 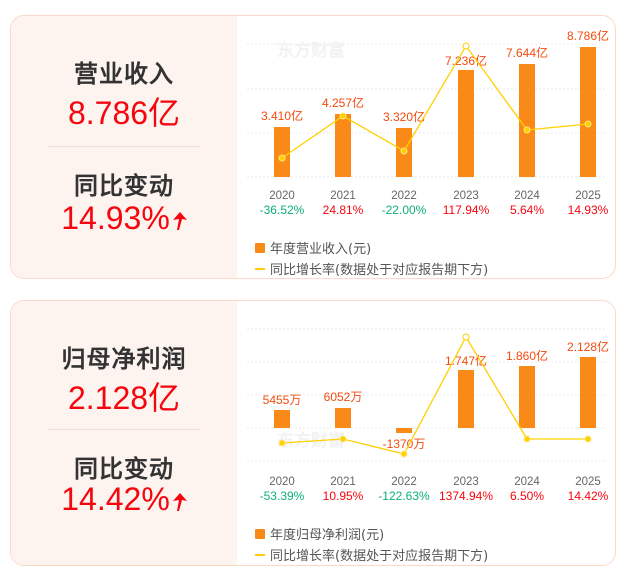 What do you see at coordinates (115, 218) in the screenshot?
I see `revenue-change-value: 14.93%` at bounding box center [115, 218].